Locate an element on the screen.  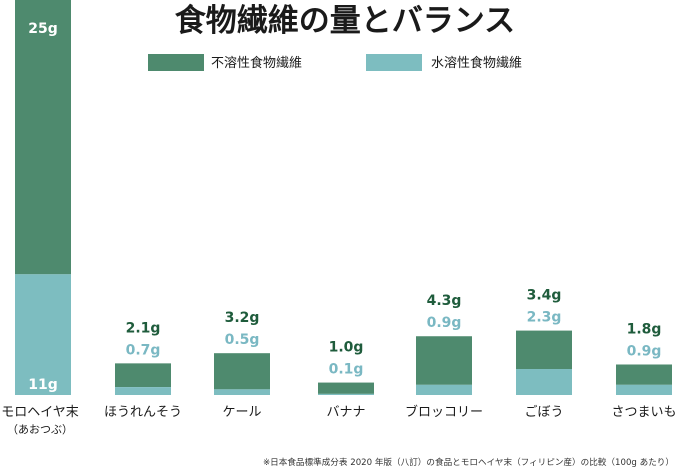
chart-title: 食物繊維の量とバランス is located at coordinates (345, 21).